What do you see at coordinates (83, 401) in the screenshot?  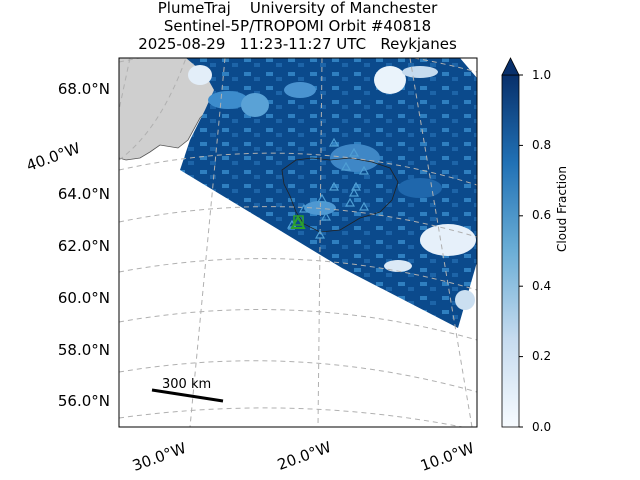 I see `lat-label-56n: 56.0°N` at bounding box center [83, 401].